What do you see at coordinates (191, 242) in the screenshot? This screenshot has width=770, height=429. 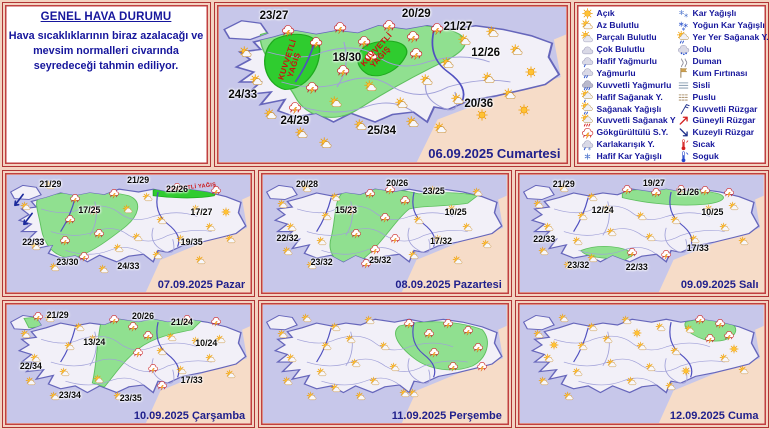 I see `temperature-label: 19/35` at bounding box center [191, 242].